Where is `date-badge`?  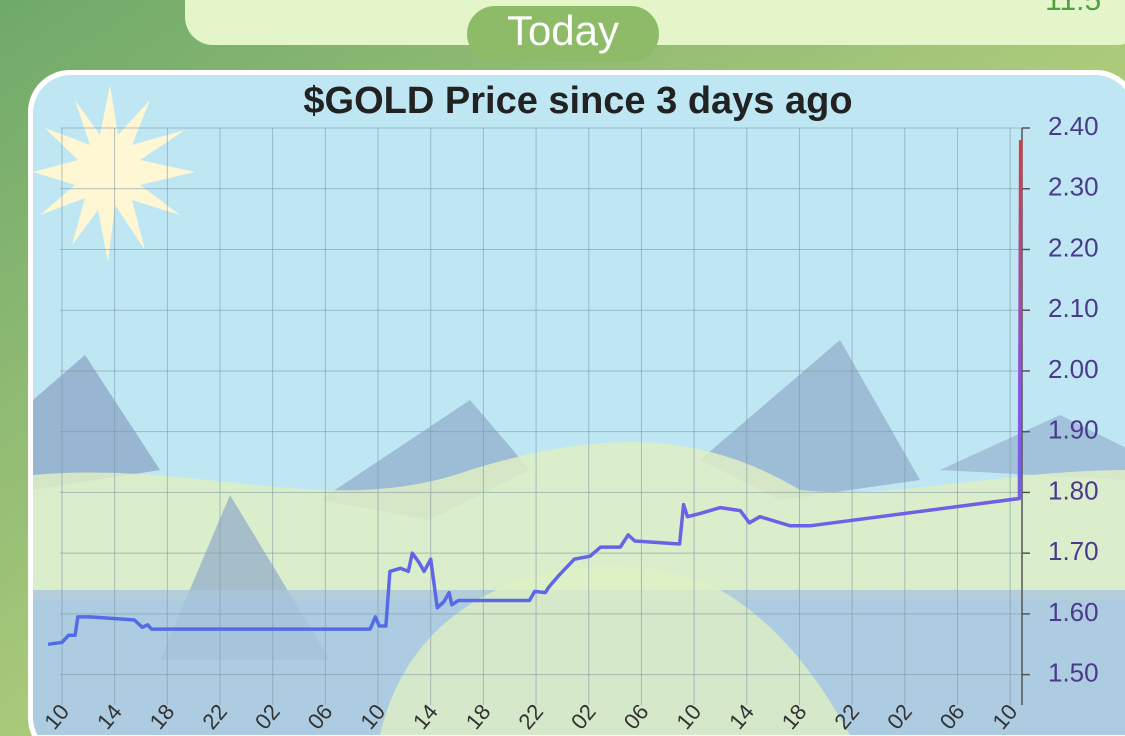 date-badge is located at coordinates (563, 34).